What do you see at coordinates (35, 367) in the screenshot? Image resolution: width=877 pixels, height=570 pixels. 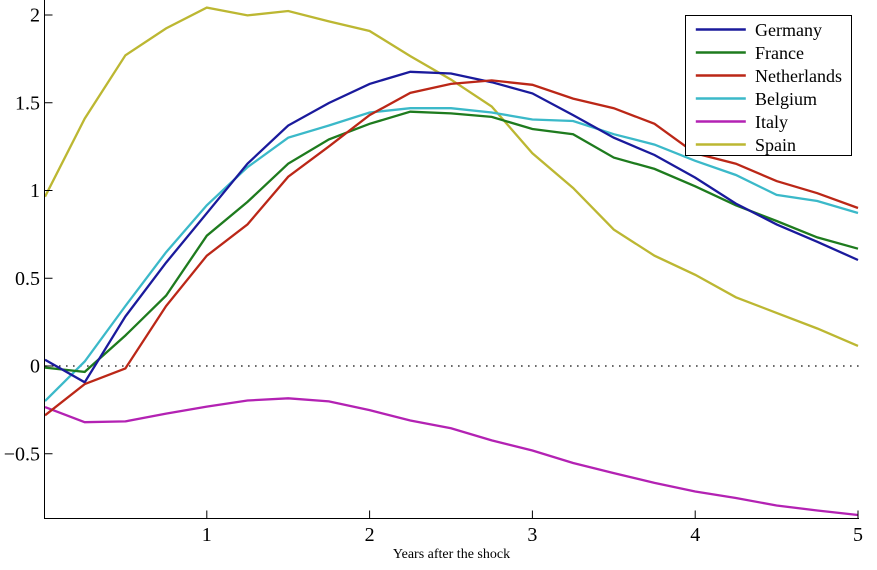 I see `svg-text: 0` at bounding box center [35, 367].